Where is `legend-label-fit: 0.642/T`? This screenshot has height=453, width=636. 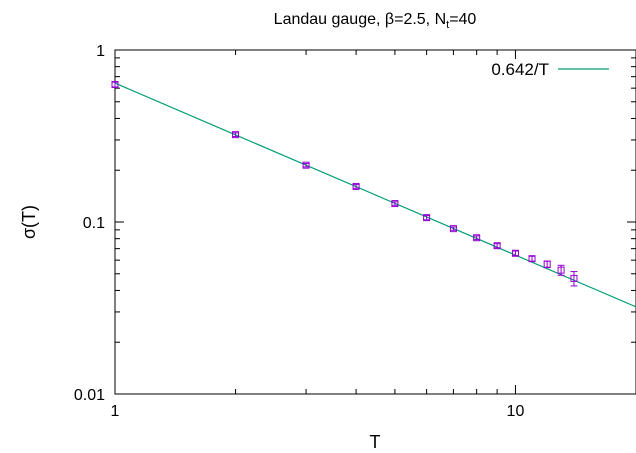 legend-label-fit: 0.642/T is located at coordinates (520, 69).